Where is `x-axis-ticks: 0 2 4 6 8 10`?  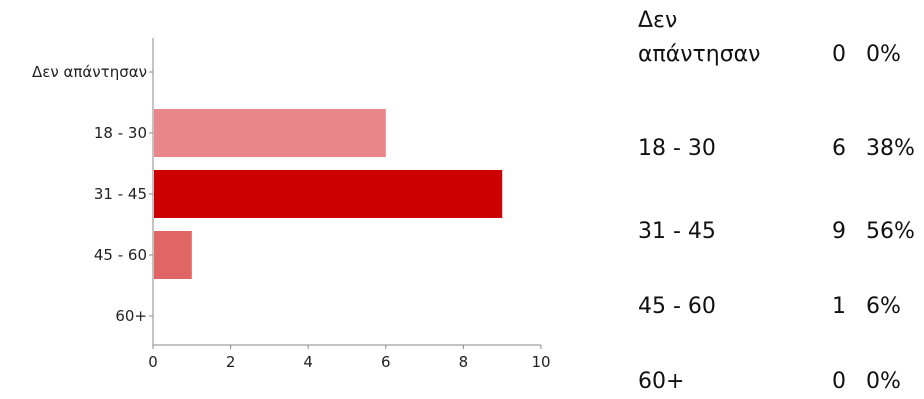
x-axis-ticks: 0 2 4 6 8 10 is located at coordinates (349, 358).